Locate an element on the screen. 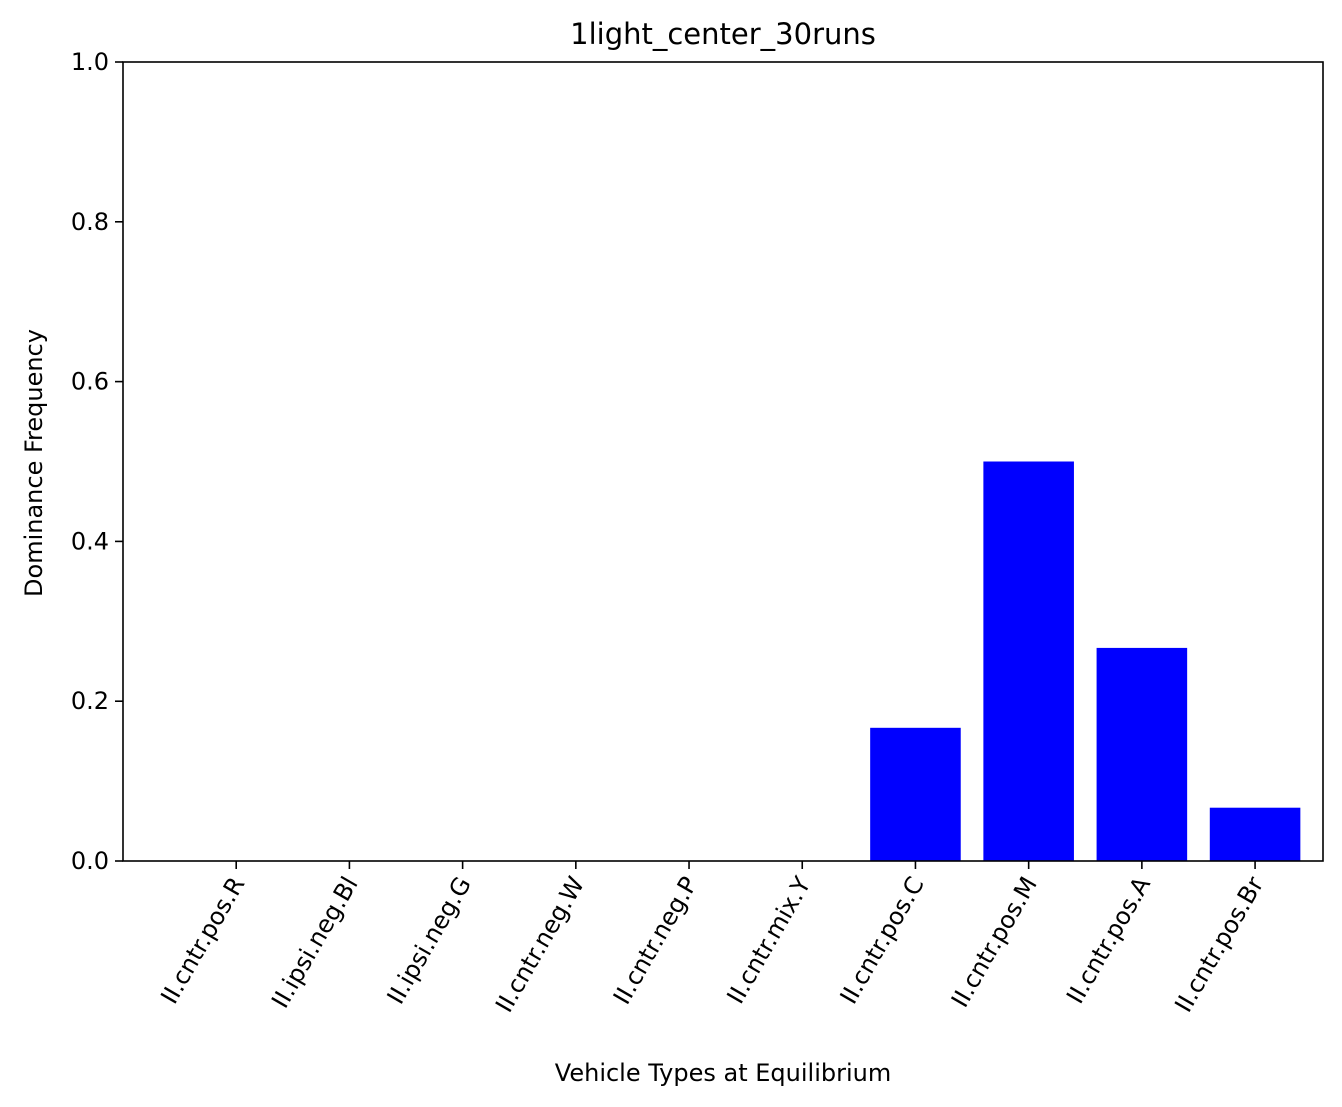 Image resolution: width=1342 pixels, height=1107 pixels. y-tick-label: 0.2 is located at coordinates (90, 701).